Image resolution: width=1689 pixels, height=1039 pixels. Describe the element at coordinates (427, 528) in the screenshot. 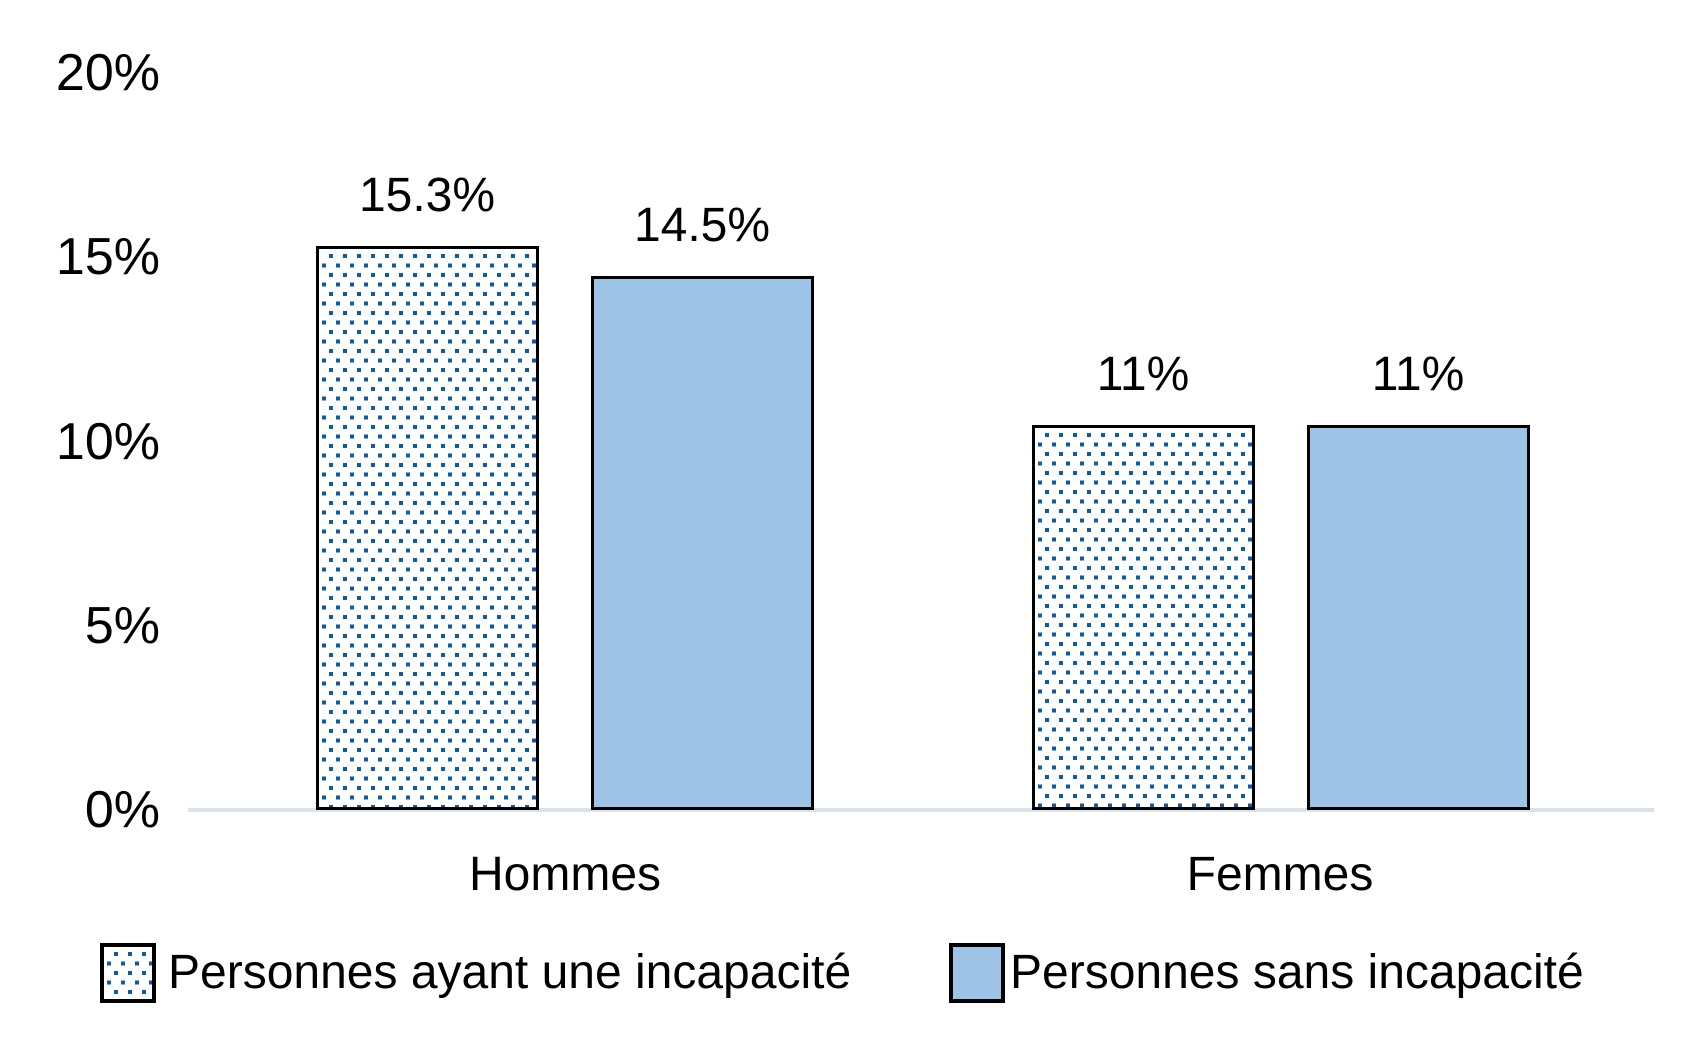

I see `bar-hommes-avec-incapacite` at that location.